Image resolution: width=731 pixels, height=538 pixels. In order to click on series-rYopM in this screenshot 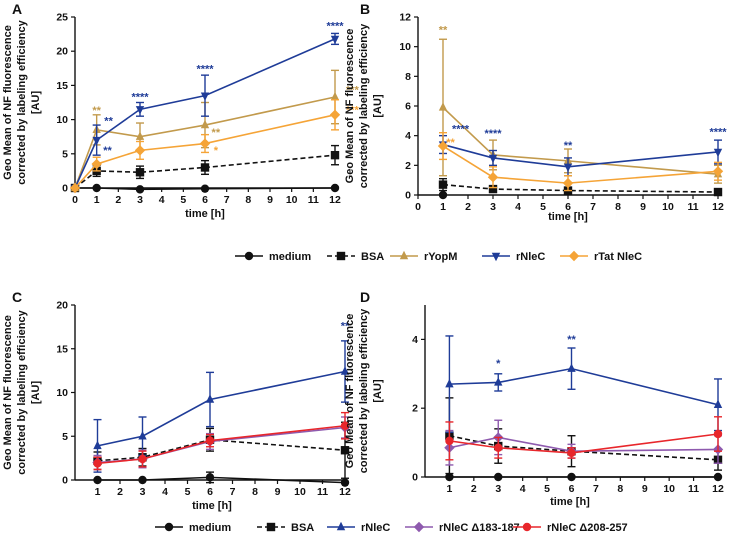, I will do `click(580, 111)`.